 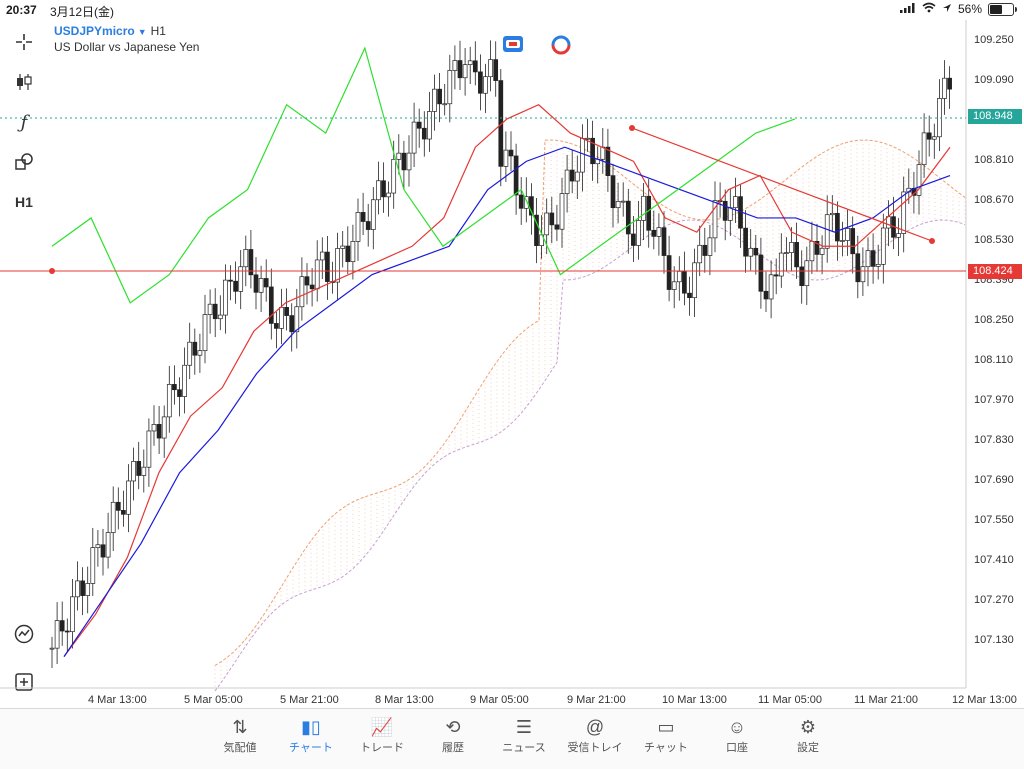 What do you see at coordinates (524, 735) in the screenshot?
I see `nav-item-news: ☰ ニュース` at bounding box center [524, 735].